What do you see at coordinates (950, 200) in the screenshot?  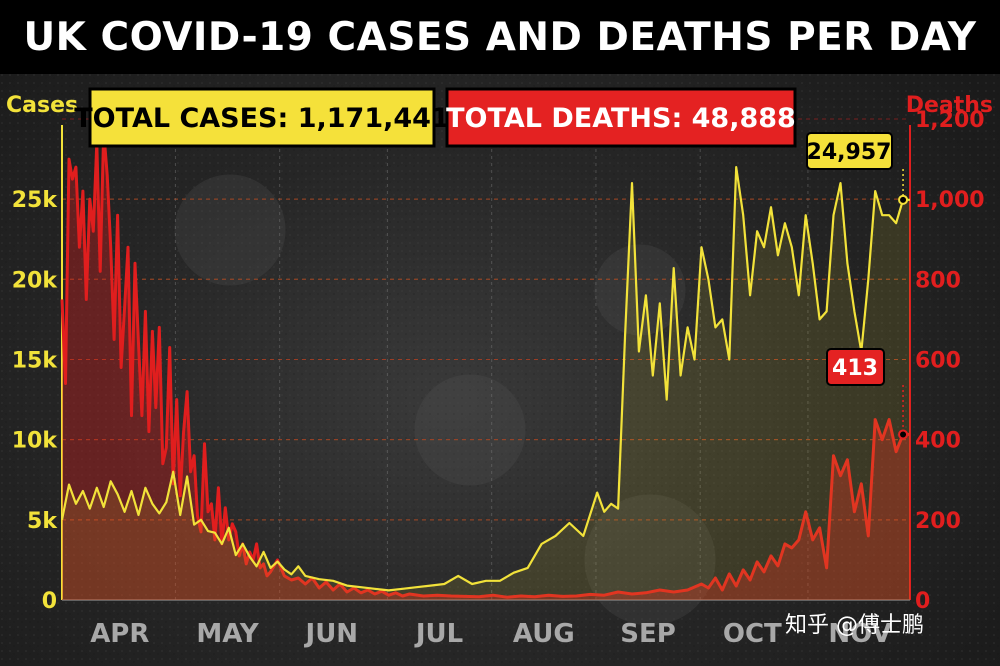 I see `right-tick-label: 1,000` at bounding box center [950, 200].